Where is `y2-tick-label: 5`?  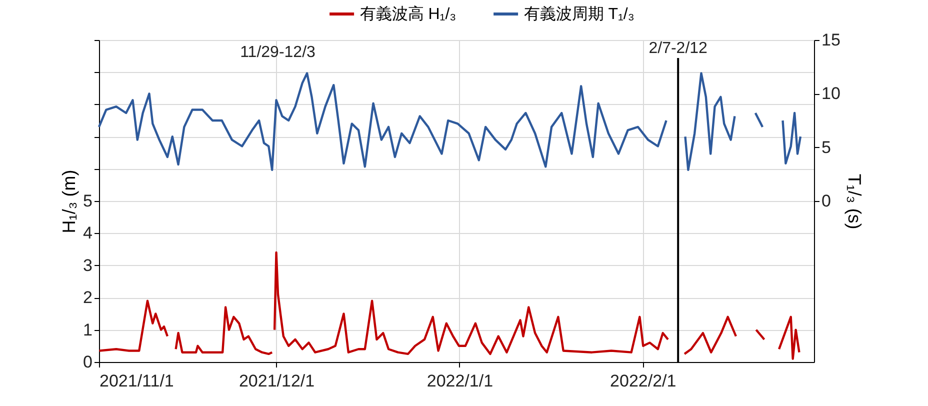 y2-tick-label: 5 is located at coordinates (826, 147).